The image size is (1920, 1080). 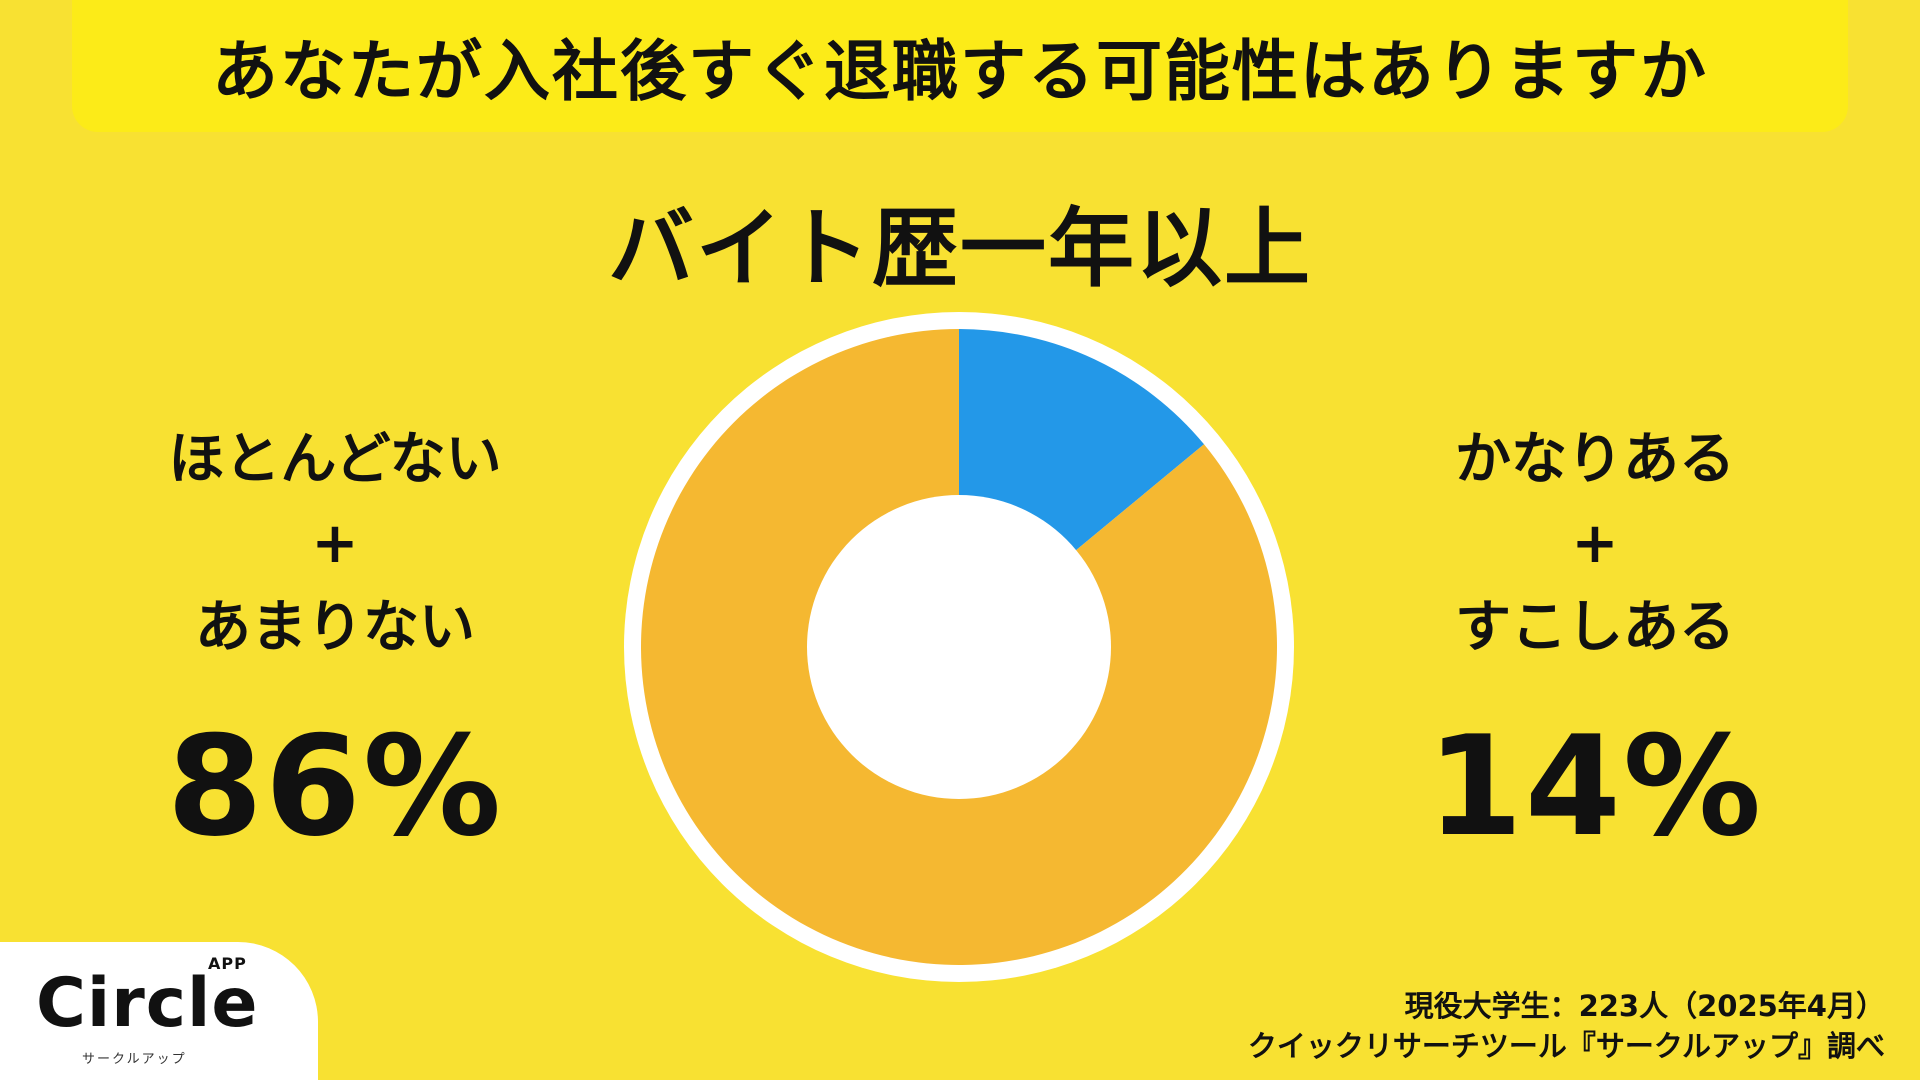 I want to click on right-result-group: かなりある + すこしある 14%, so click(x=1595, y=640).